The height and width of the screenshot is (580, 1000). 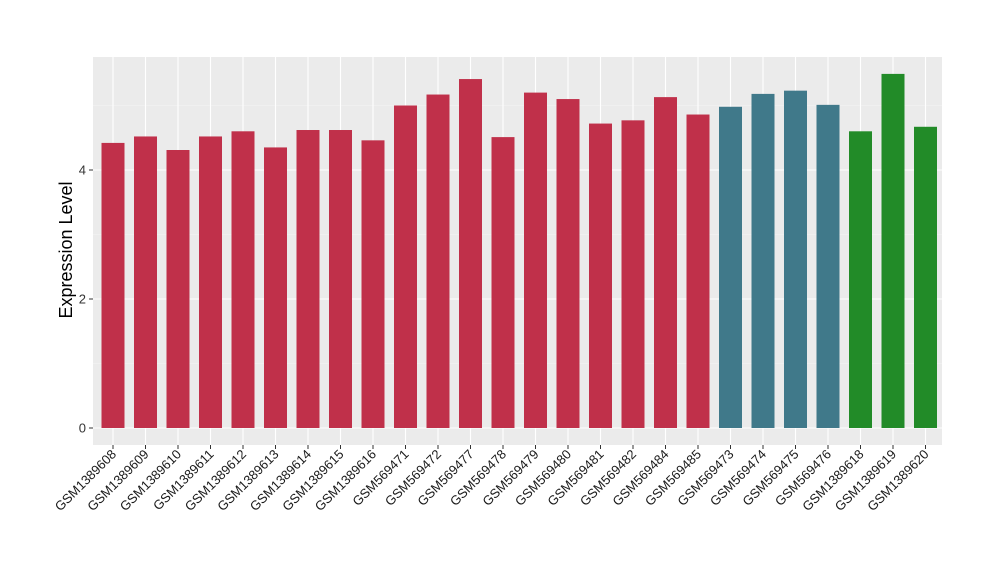 What do you see at coordinates (66, 249) in the screenshot?
I see `y-axis-title: Expression Level` at bounding box center [66, 249].